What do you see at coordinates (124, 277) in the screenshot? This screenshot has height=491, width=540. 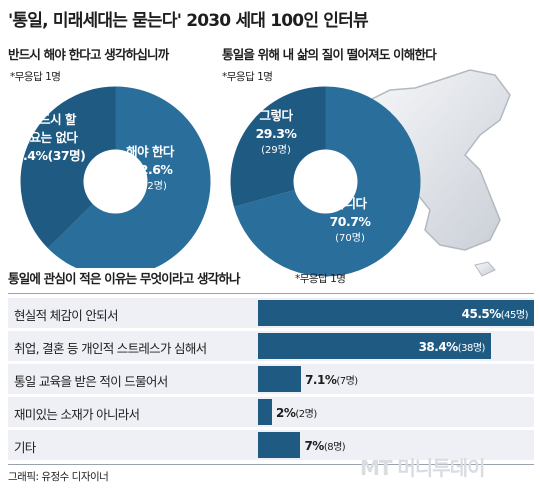 I see `bar-title: 통일에 관심이 적은 이유는 무엇이라고 생각하나` at bounding box center [124, 277].